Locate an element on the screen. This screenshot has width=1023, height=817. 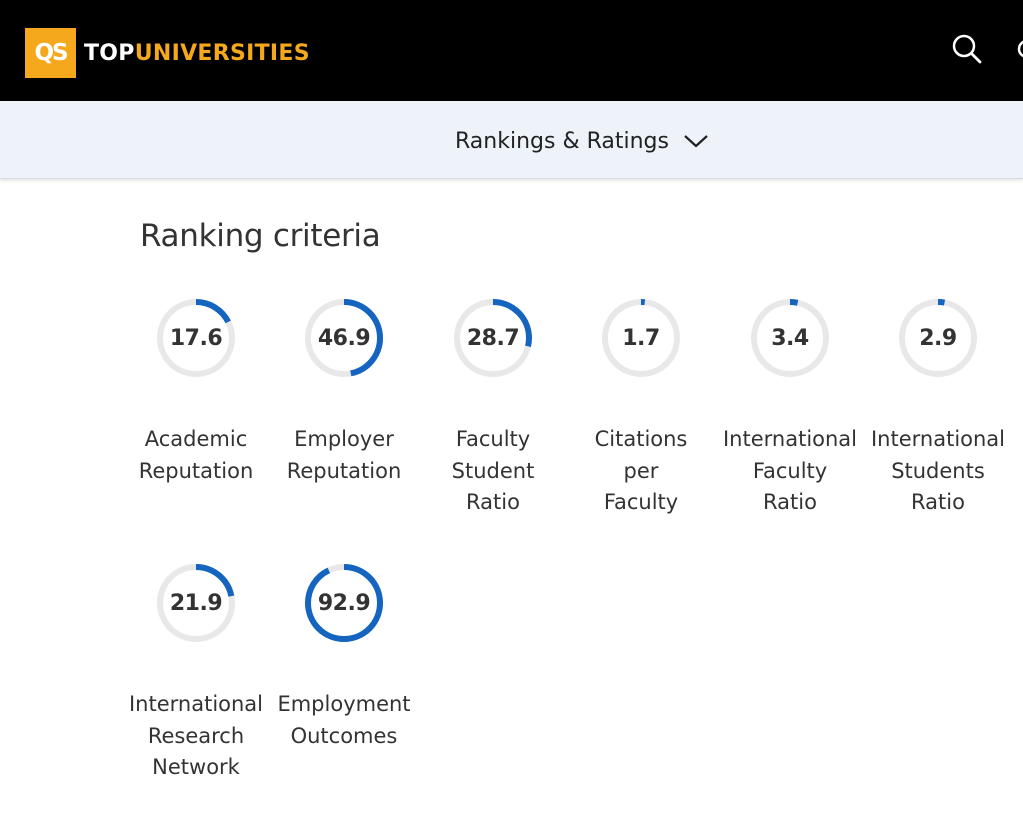
score-ring: 17.6 is located at coordinates (196, 338).